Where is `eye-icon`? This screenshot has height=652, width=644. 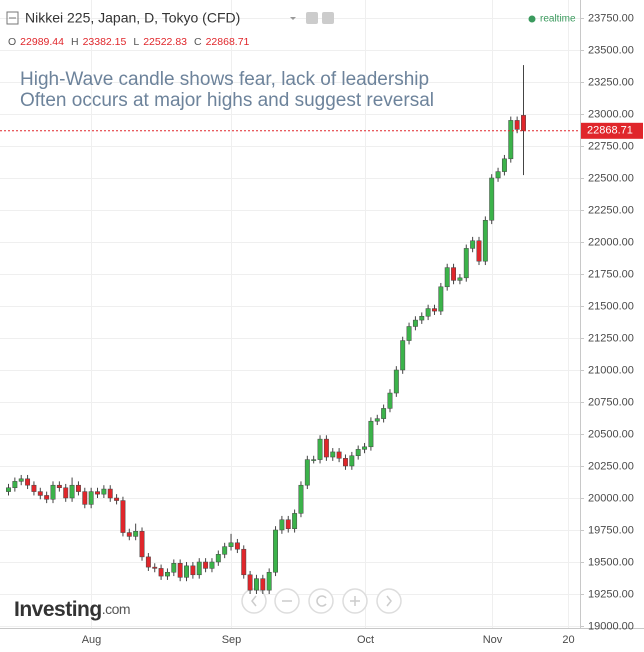
eye-icon is located at coordinates (312, 18).